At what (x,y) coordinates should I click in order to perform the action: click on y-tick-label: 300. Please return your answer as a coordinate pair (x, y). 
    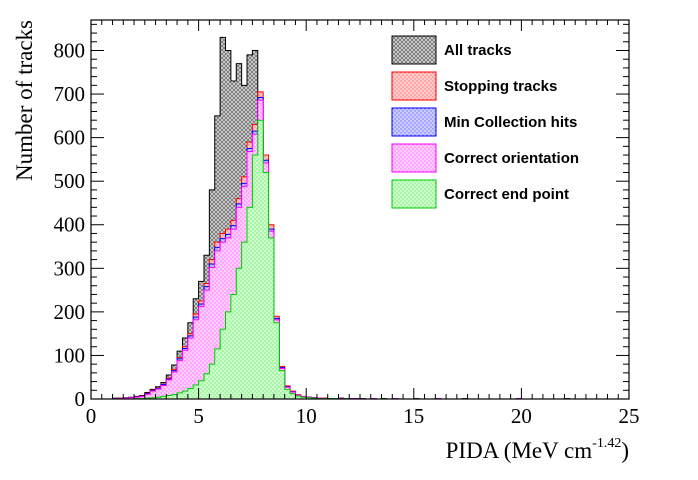
    Looking at the image, I should click on (70, 268).